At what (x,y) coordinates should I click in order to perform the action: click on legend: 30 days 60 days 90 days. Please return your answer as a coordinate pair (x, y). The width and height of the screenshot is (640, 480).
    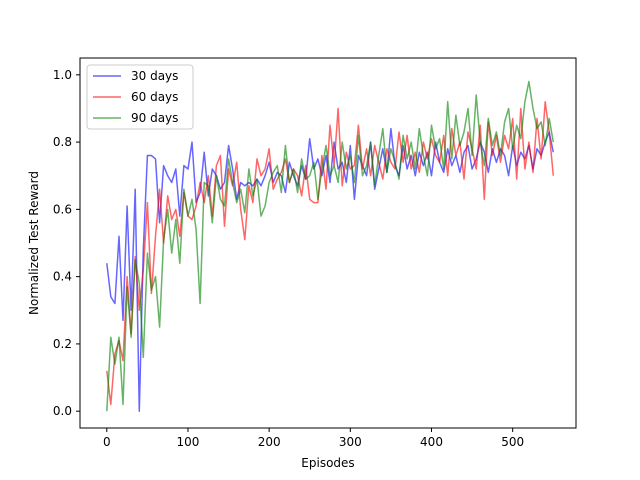
    Looking at the image, I should click on (140, 97).